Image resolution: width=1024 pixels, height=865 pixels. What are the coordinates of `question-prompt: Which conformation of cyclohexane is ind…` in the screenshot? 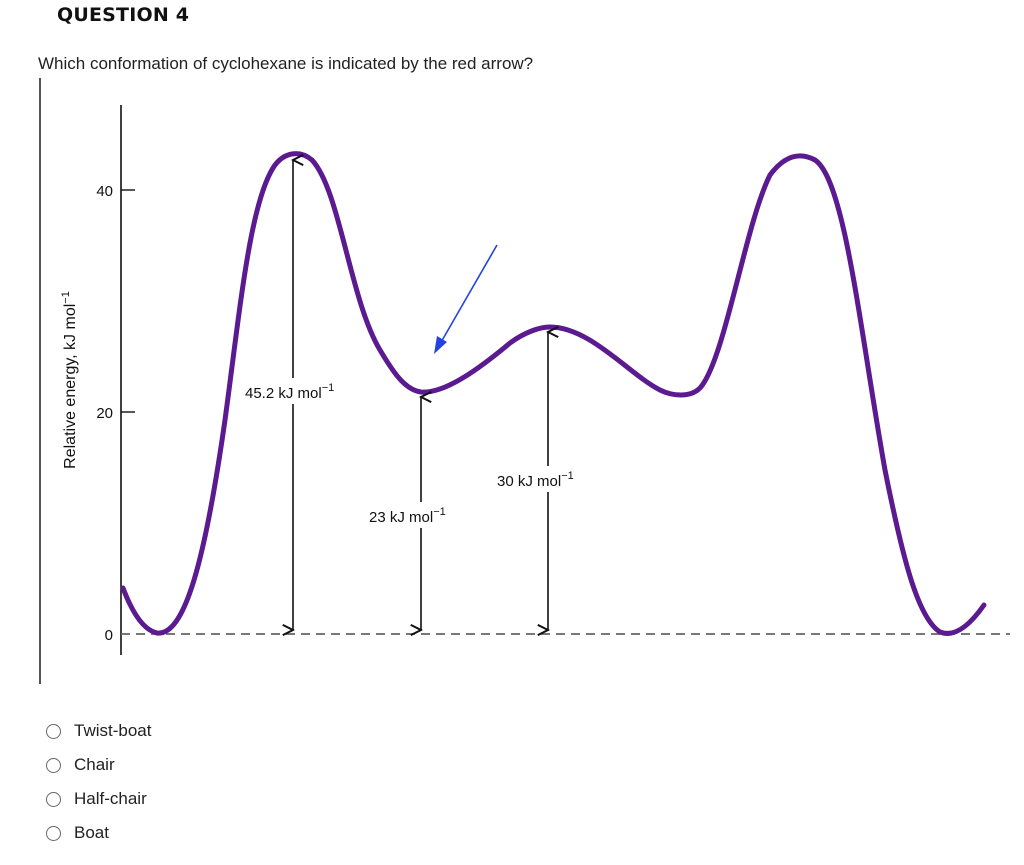 It's located at (286, 63).